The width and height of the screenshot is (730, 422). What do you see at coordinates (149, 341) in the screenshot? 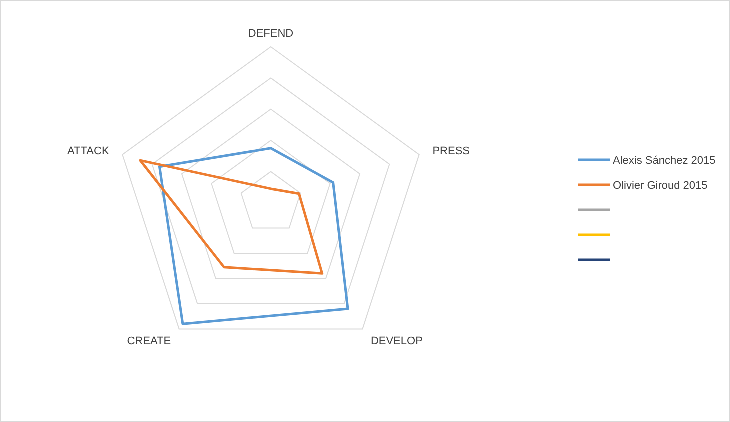
I see `spoke-label: CREATE` at bounding box center [149, 341].